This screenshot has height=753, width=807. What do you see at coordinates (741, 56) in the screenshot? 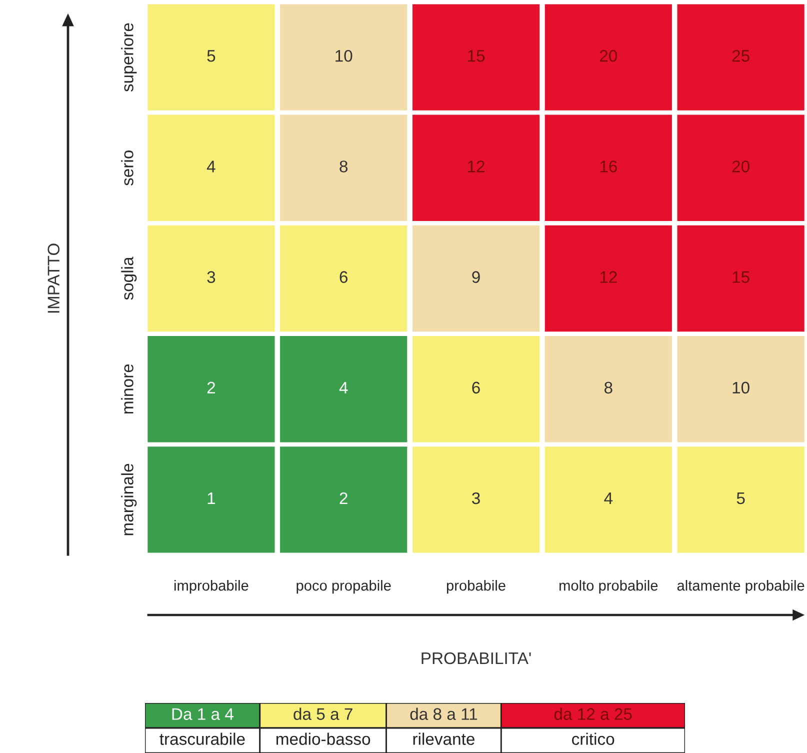
I see `data-label: 25` at bounding box center [741, 56].